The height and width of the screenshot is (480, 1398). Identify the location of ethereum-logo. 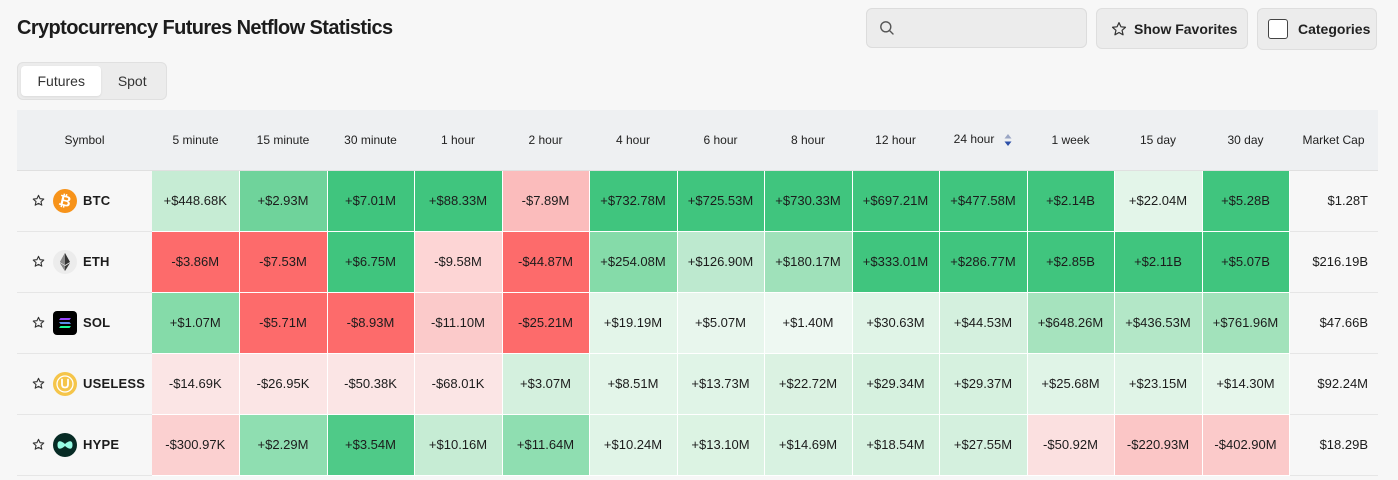
(65, 261).